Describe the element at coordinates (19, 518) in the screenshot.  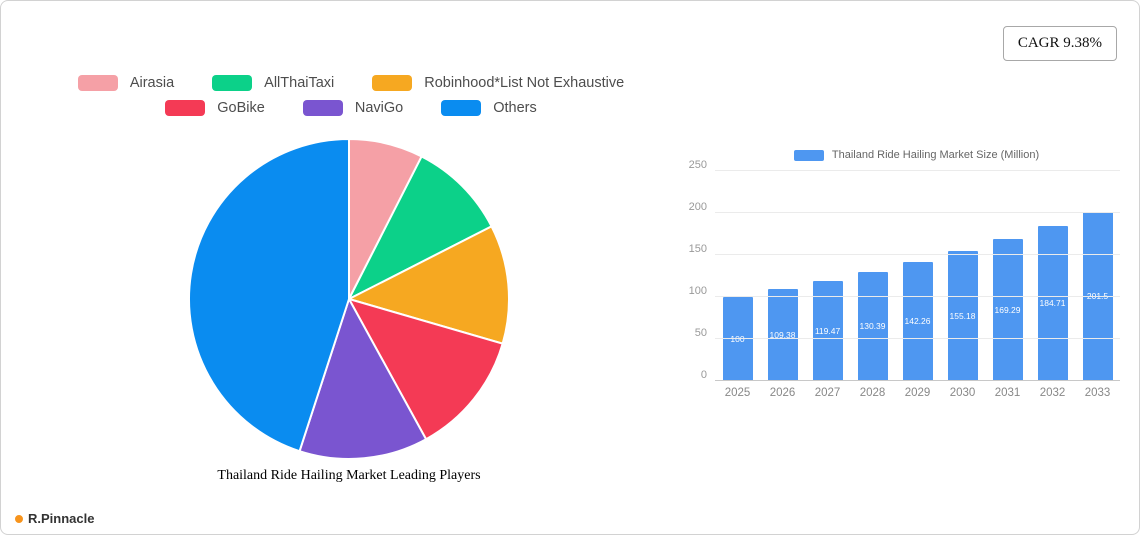
I see `brand-logo-icon` at that location.